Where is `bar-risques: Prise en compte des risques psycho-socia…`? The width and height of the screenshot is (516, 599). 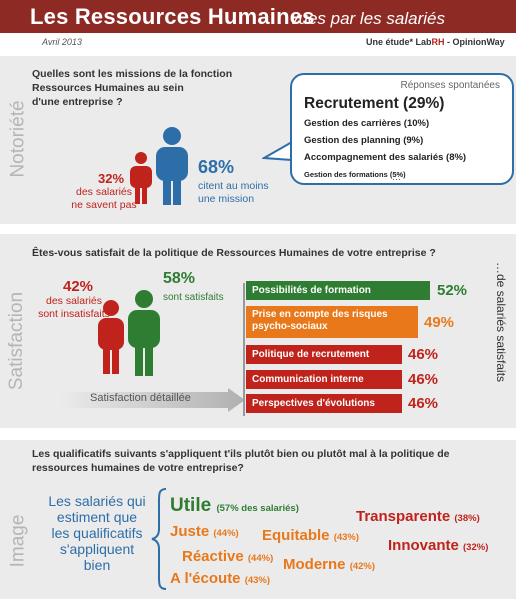 bar-risques: Prise en compte des risques psycho-socia… is located at coordinates (332, 322).